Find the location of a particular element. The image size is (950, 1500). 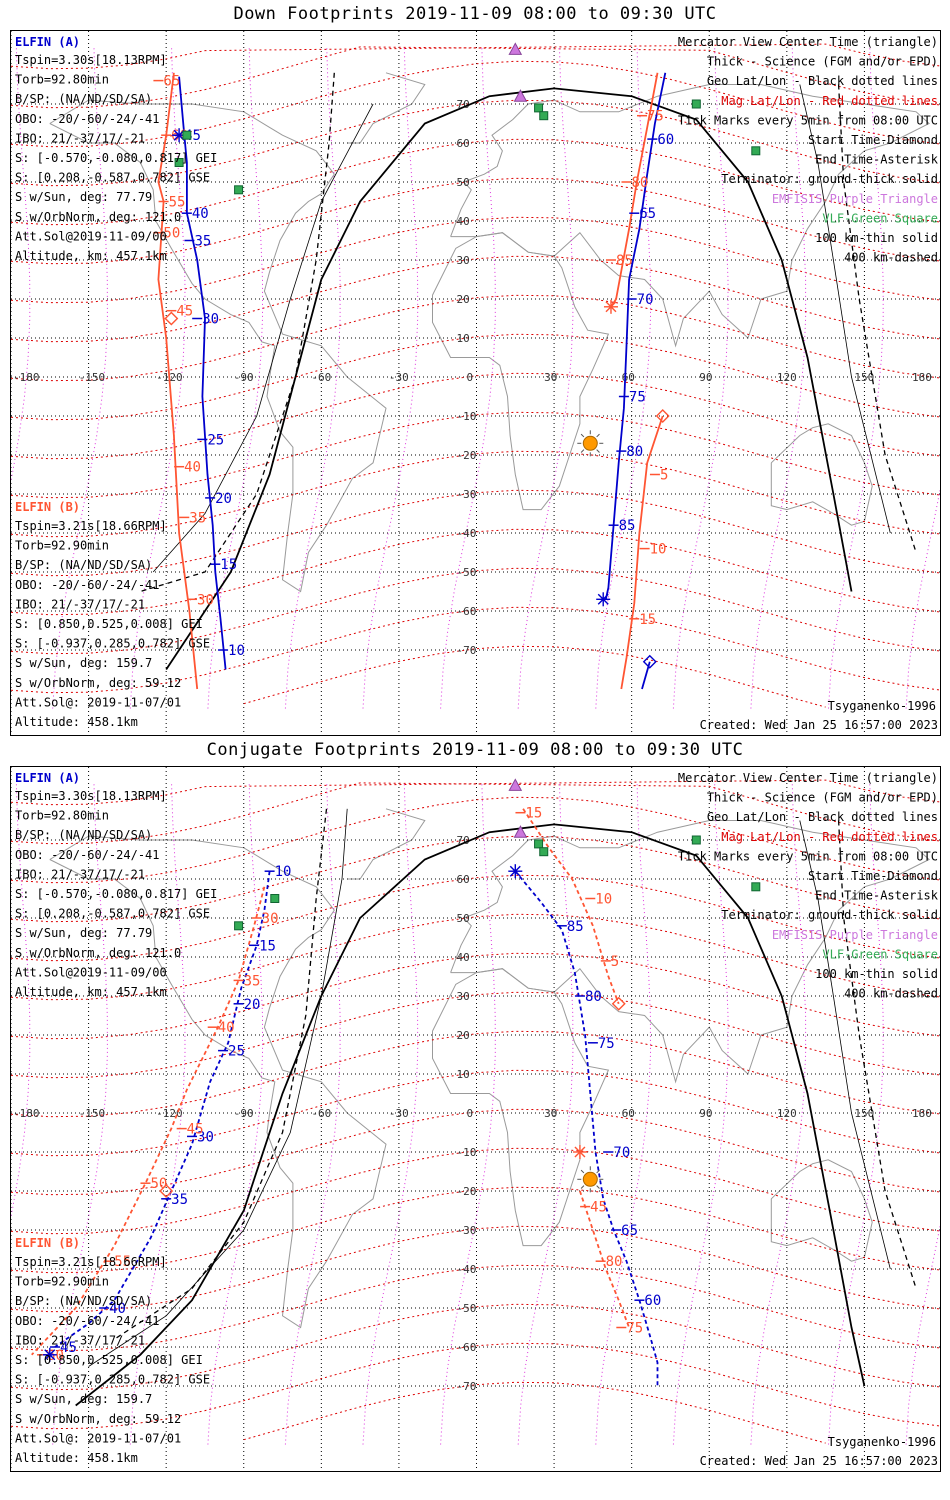

elfin-b-info-line: Tspin=3.21s[18.66RPM] is located at coordinates (91, 1262).